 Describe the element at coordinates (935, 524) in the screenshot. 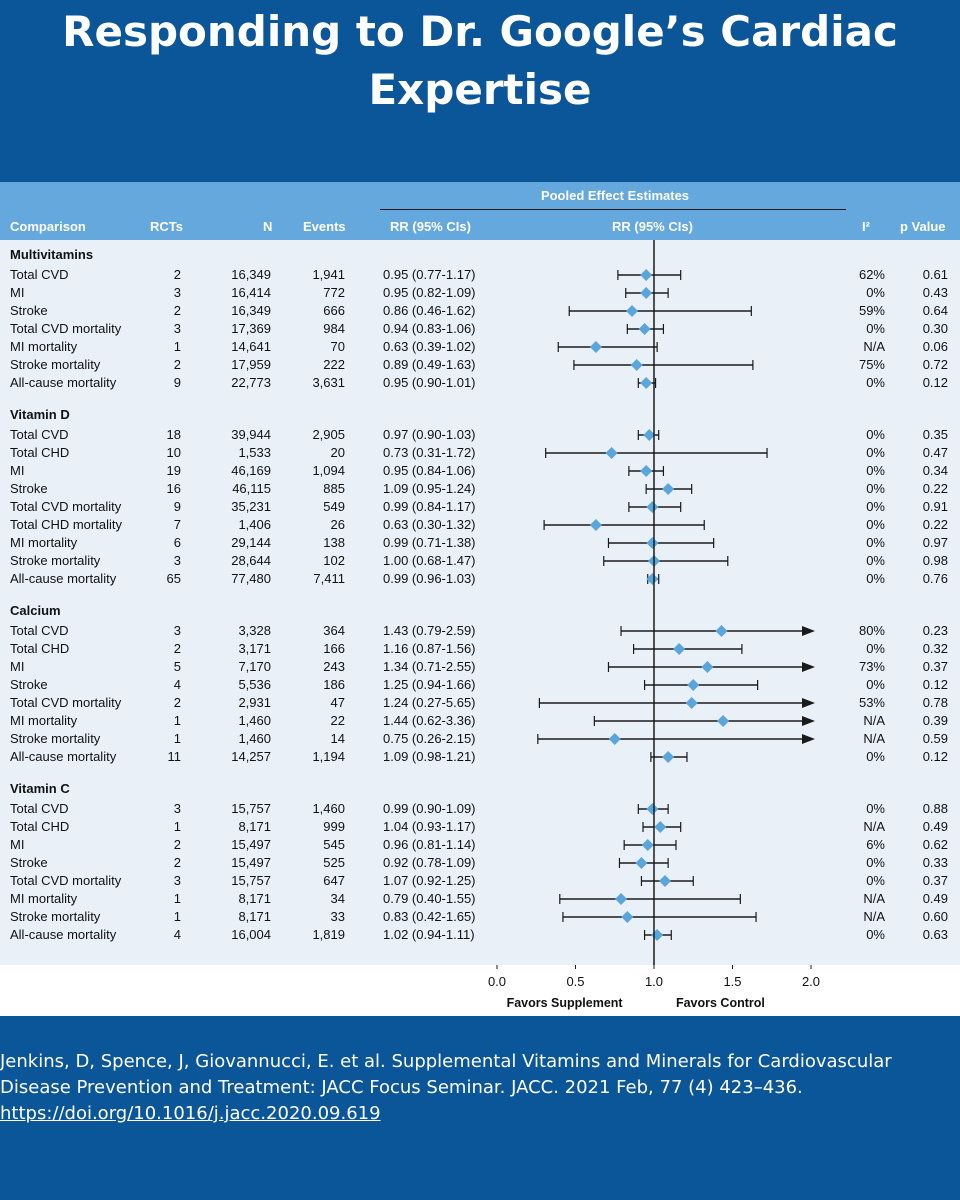

I see `row-p-value: 0.22` at that location.